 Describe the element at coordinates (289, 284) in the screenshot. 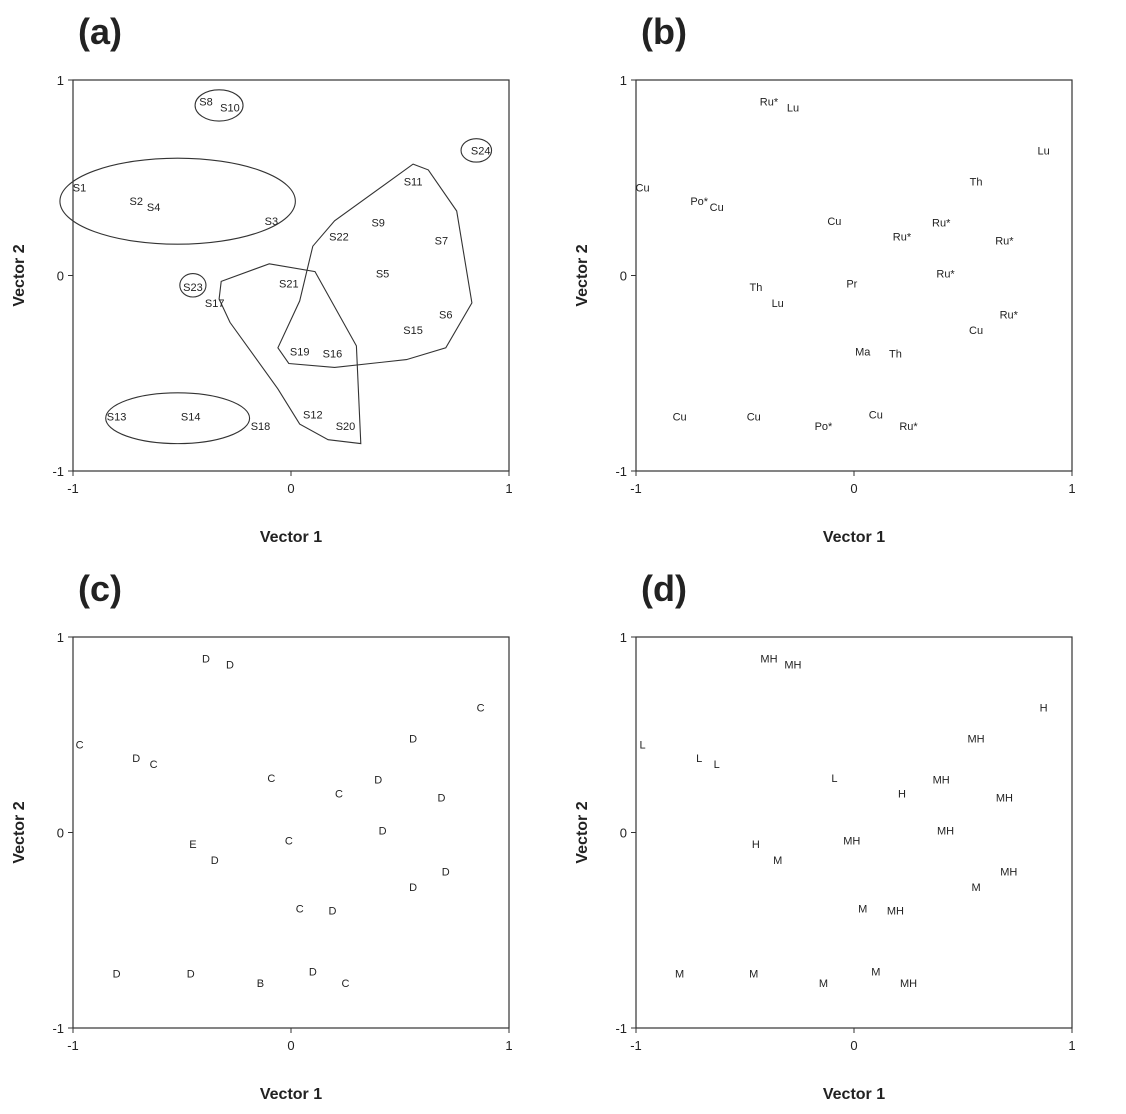

I see `data-point-label: S21` at that location.